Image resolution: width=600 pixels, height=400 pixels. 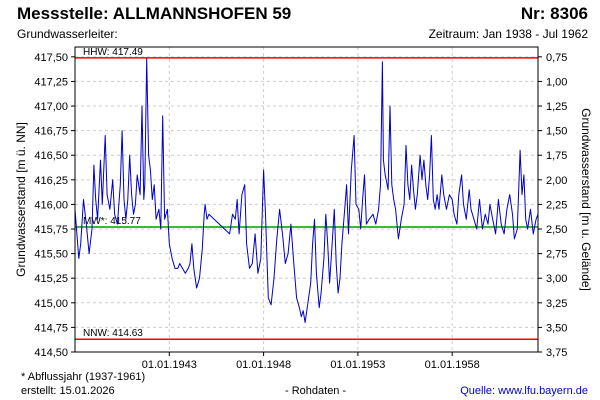 I want to click on y2-tick-label: 2,25, so click(x=556, y=205).